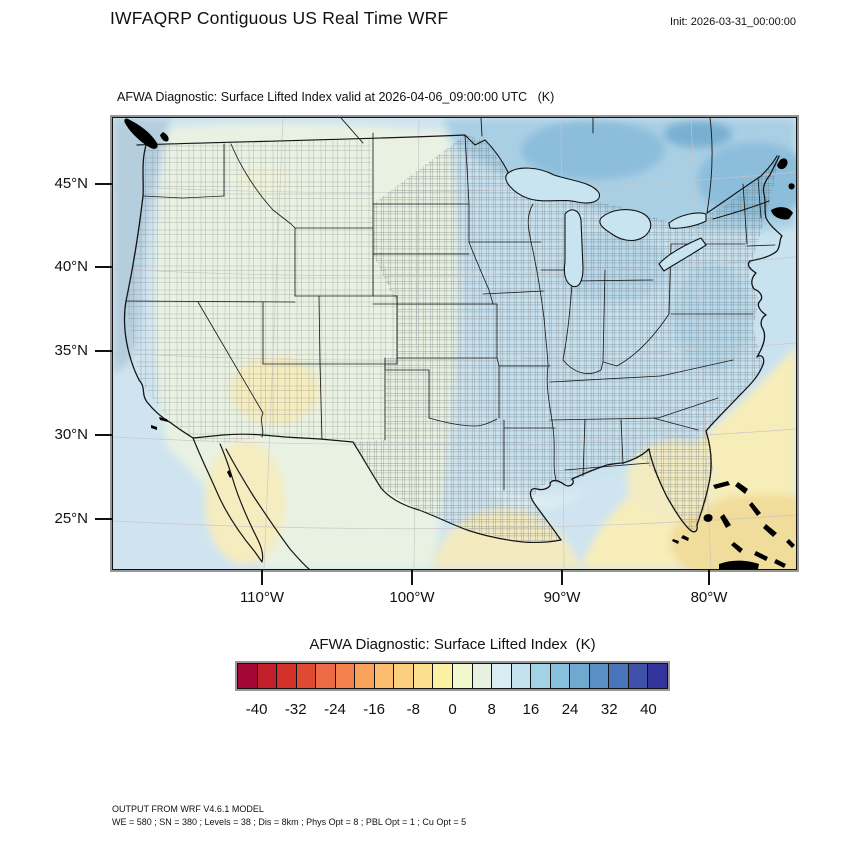 The image size is (850, 850). What do you see at coordinates (570, 709) in the screenshot?
I see `colorbar-tick-label: 24` at bounding box center [570, 709].